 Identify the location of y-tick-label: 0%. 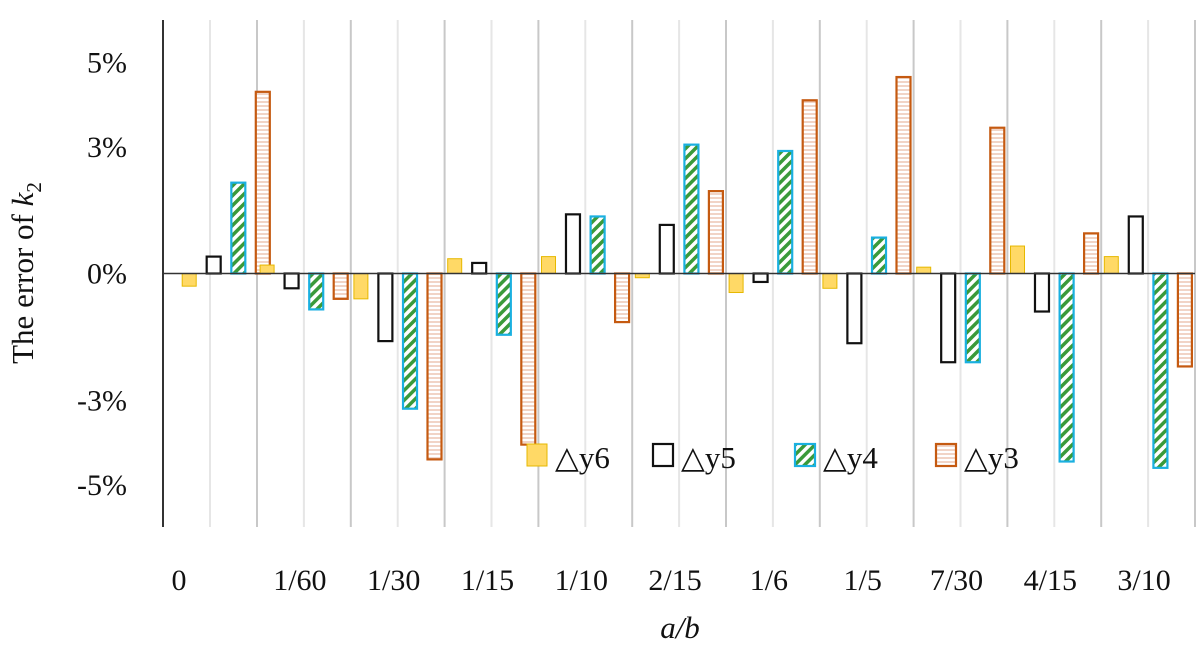
(107, 274).